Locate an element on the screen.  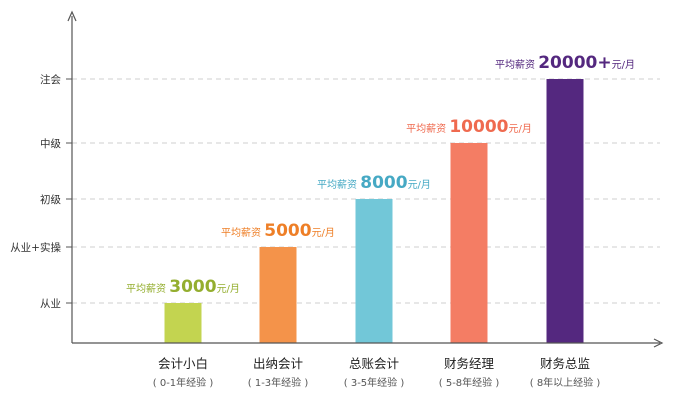
category-label: 总账会计 is located at coordinates (374, 363).